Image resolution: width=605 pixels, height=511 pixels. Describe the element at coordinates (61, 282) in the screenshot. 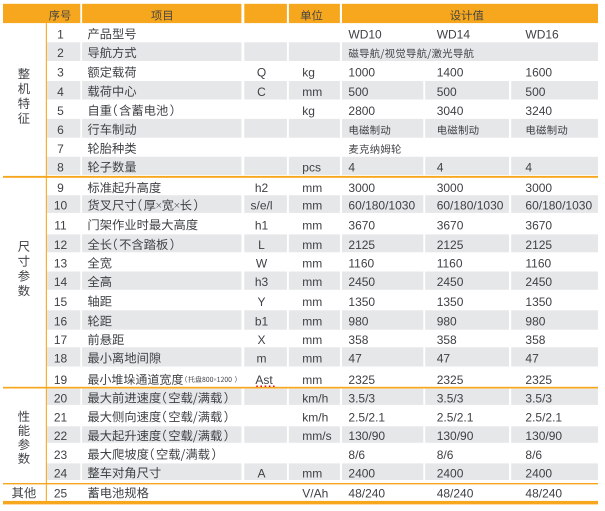

I see `svg-text: 14` at that location.